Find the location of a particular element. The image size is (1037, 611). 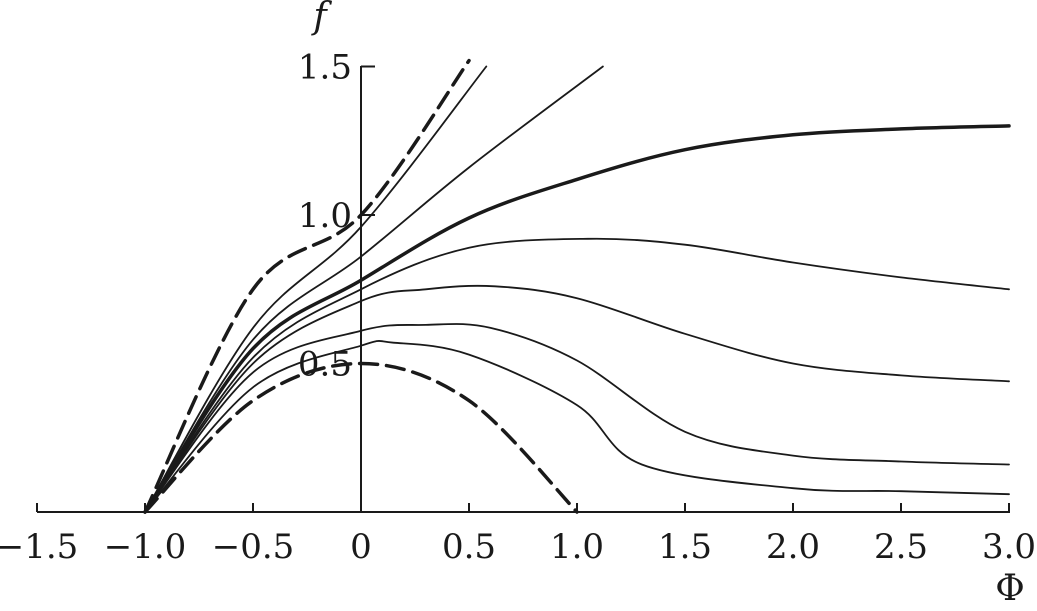

x-tick-label: −1.0 is located at coordinates (145, 547).